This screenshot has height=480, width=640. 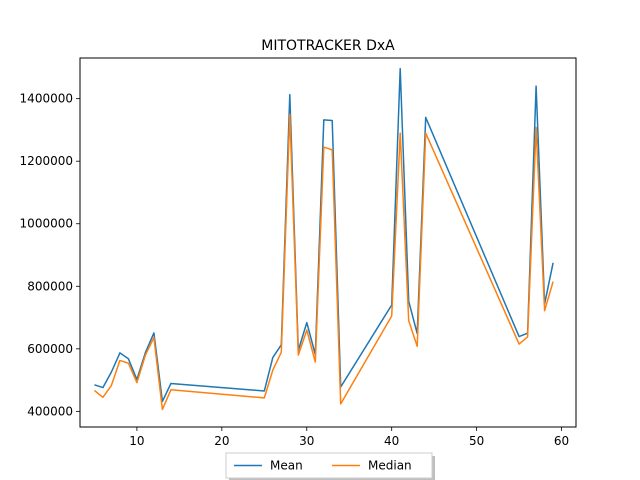 I want to click on y-tick-label: 1400000, so click(x=46, y=99).